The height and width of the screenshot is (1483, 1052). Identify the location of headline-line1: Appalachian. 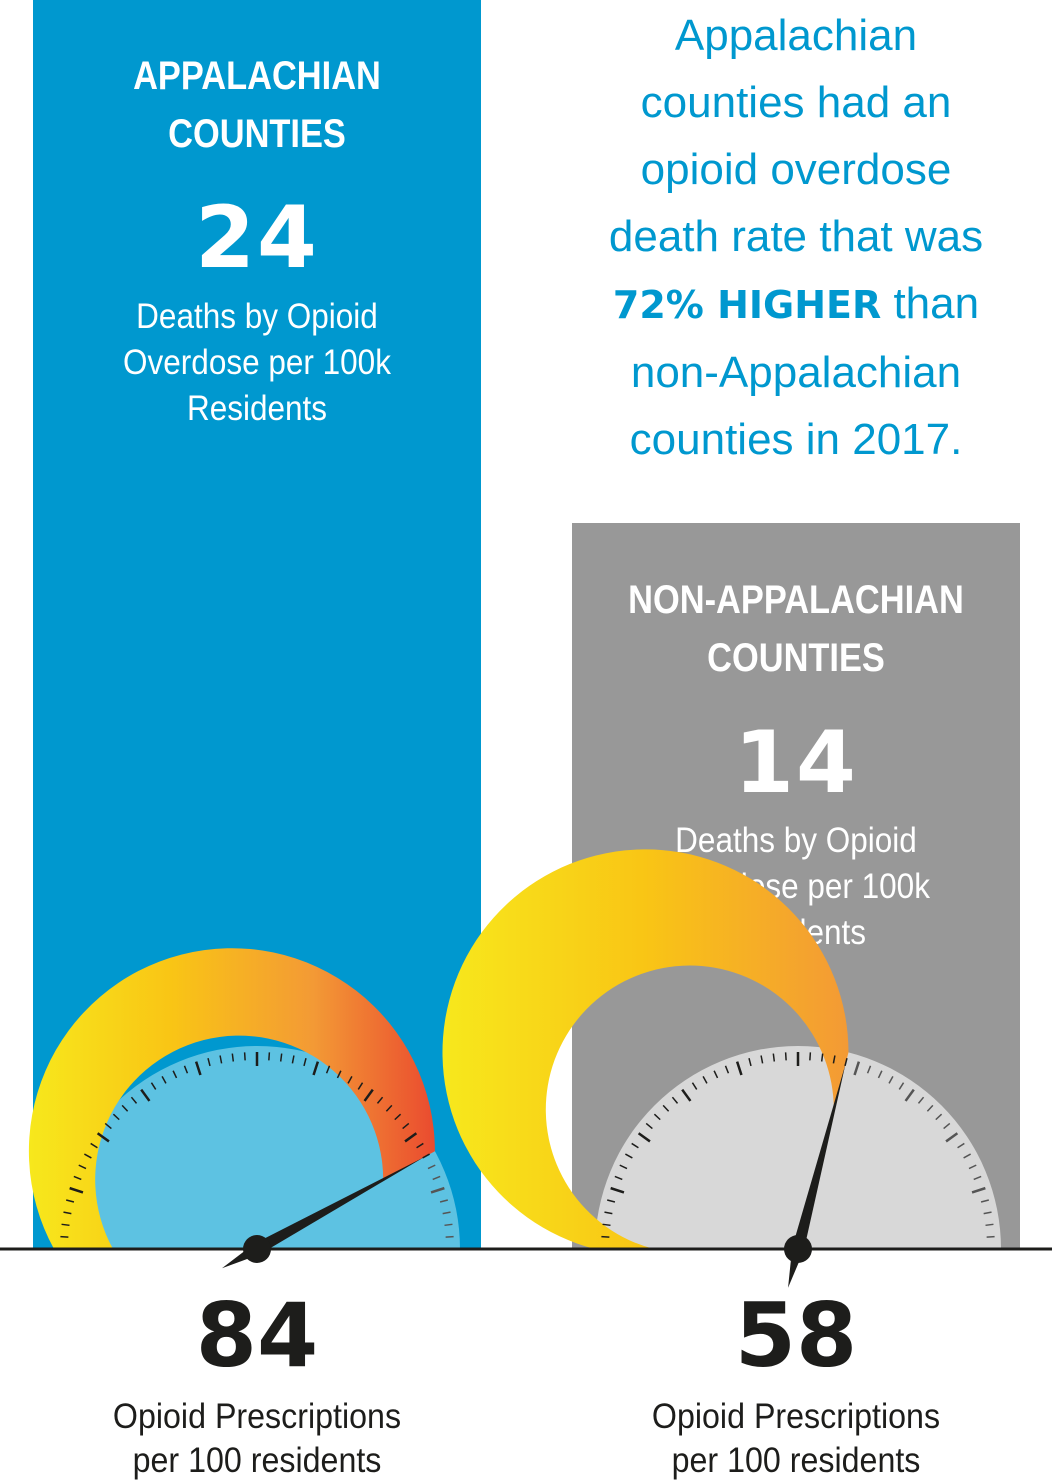
(796, 35).